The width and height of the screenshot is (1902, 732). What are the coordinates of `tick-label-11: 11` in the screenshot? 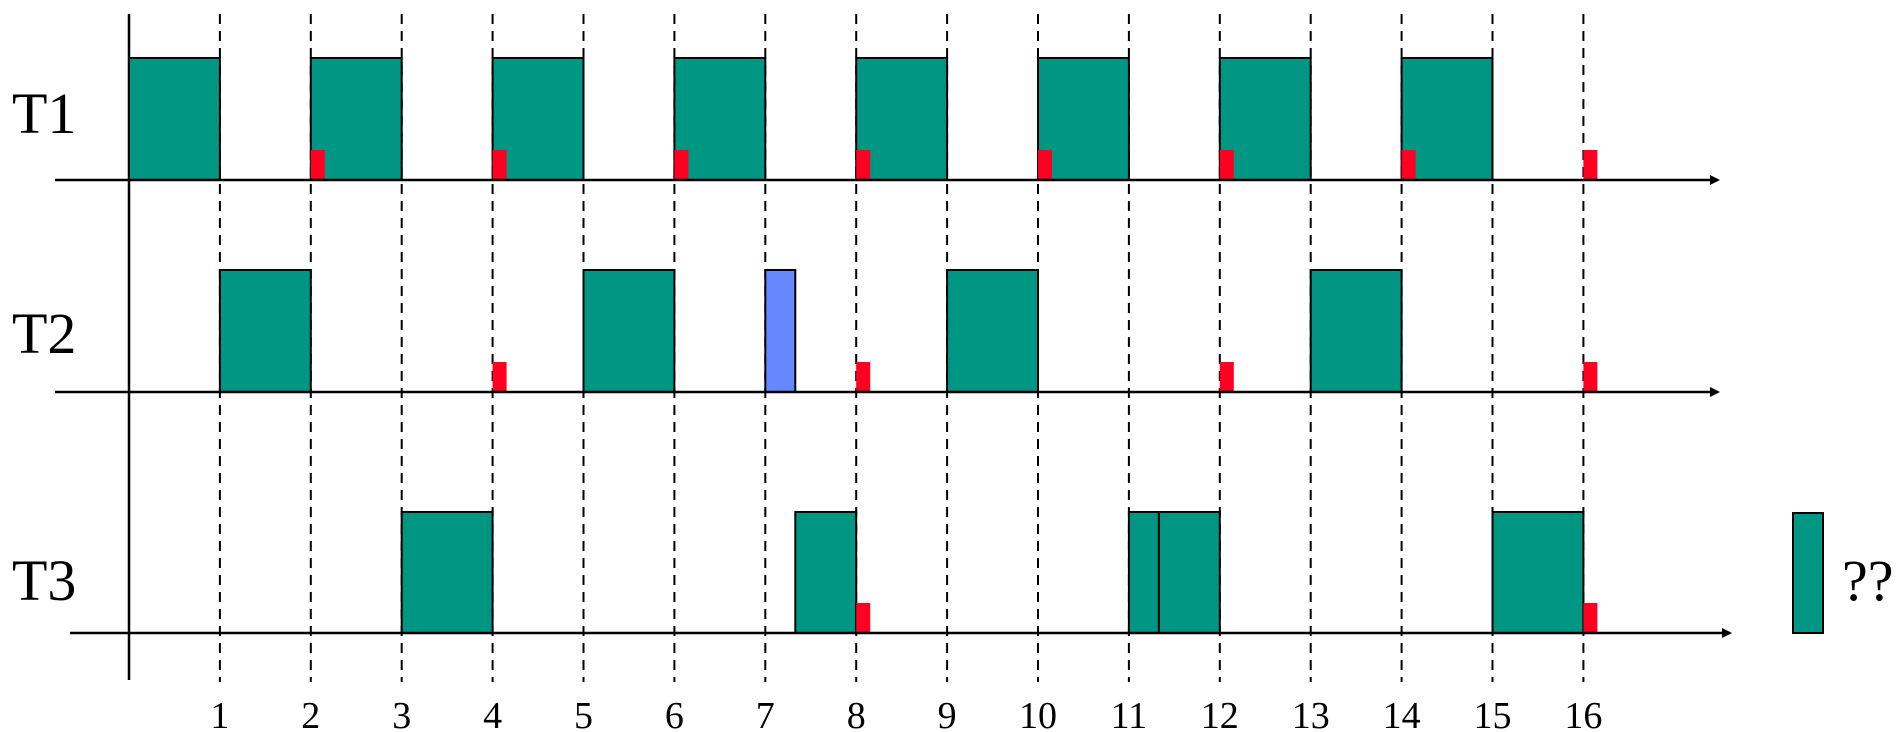 It's located at (1129, 713).